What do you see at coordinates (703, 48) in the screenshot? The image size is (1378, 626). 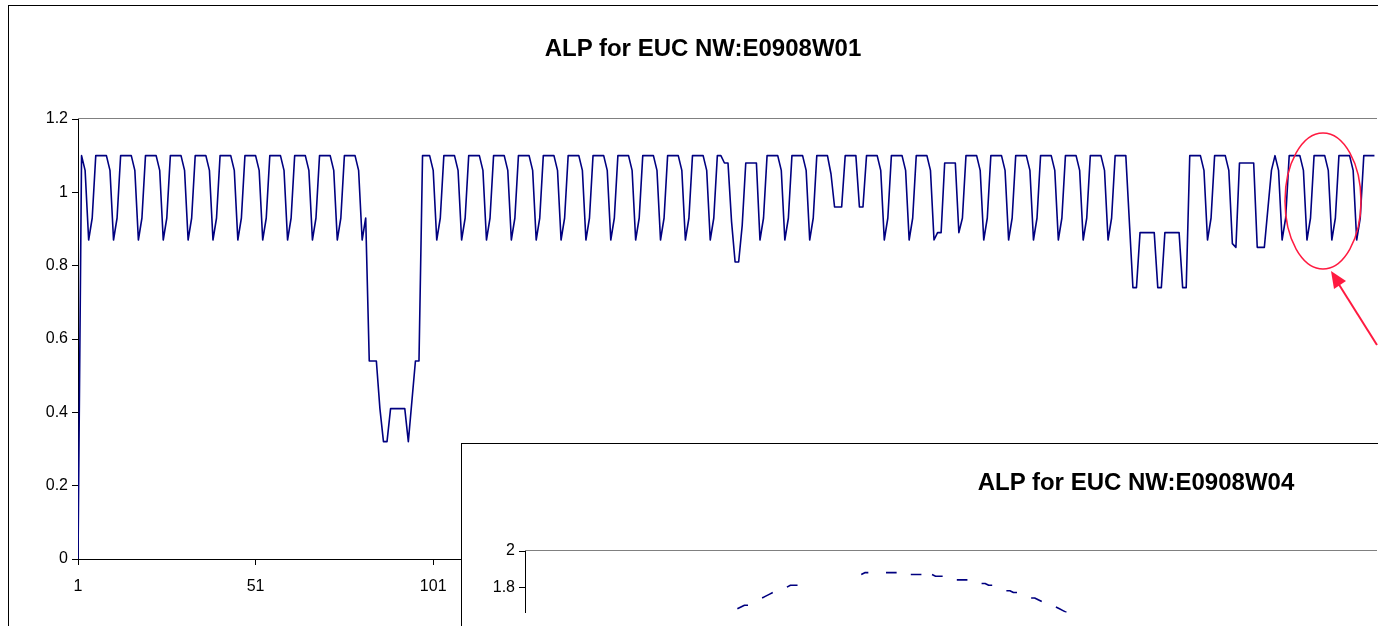 I see `chart-title: ALP for EUC NW:E0908W01` at bounding box center [703, 48].